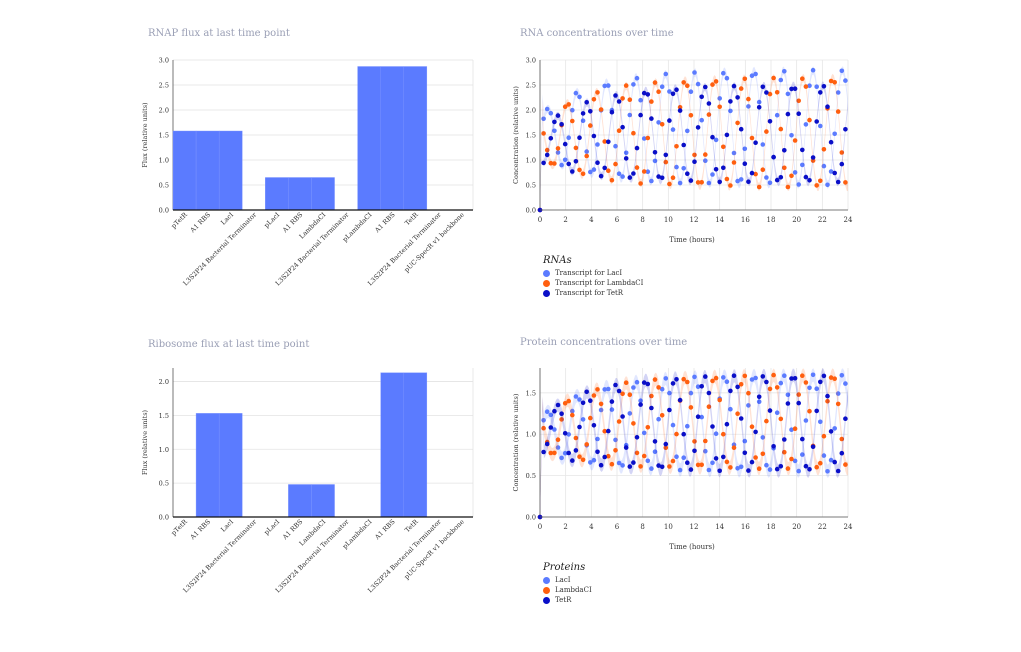 This screenshot has width=1021, height=652. What do you see at coordinates (567, 600) in the screenshot?
I see `legend-item: TetR` at bounding box center [567, 600].